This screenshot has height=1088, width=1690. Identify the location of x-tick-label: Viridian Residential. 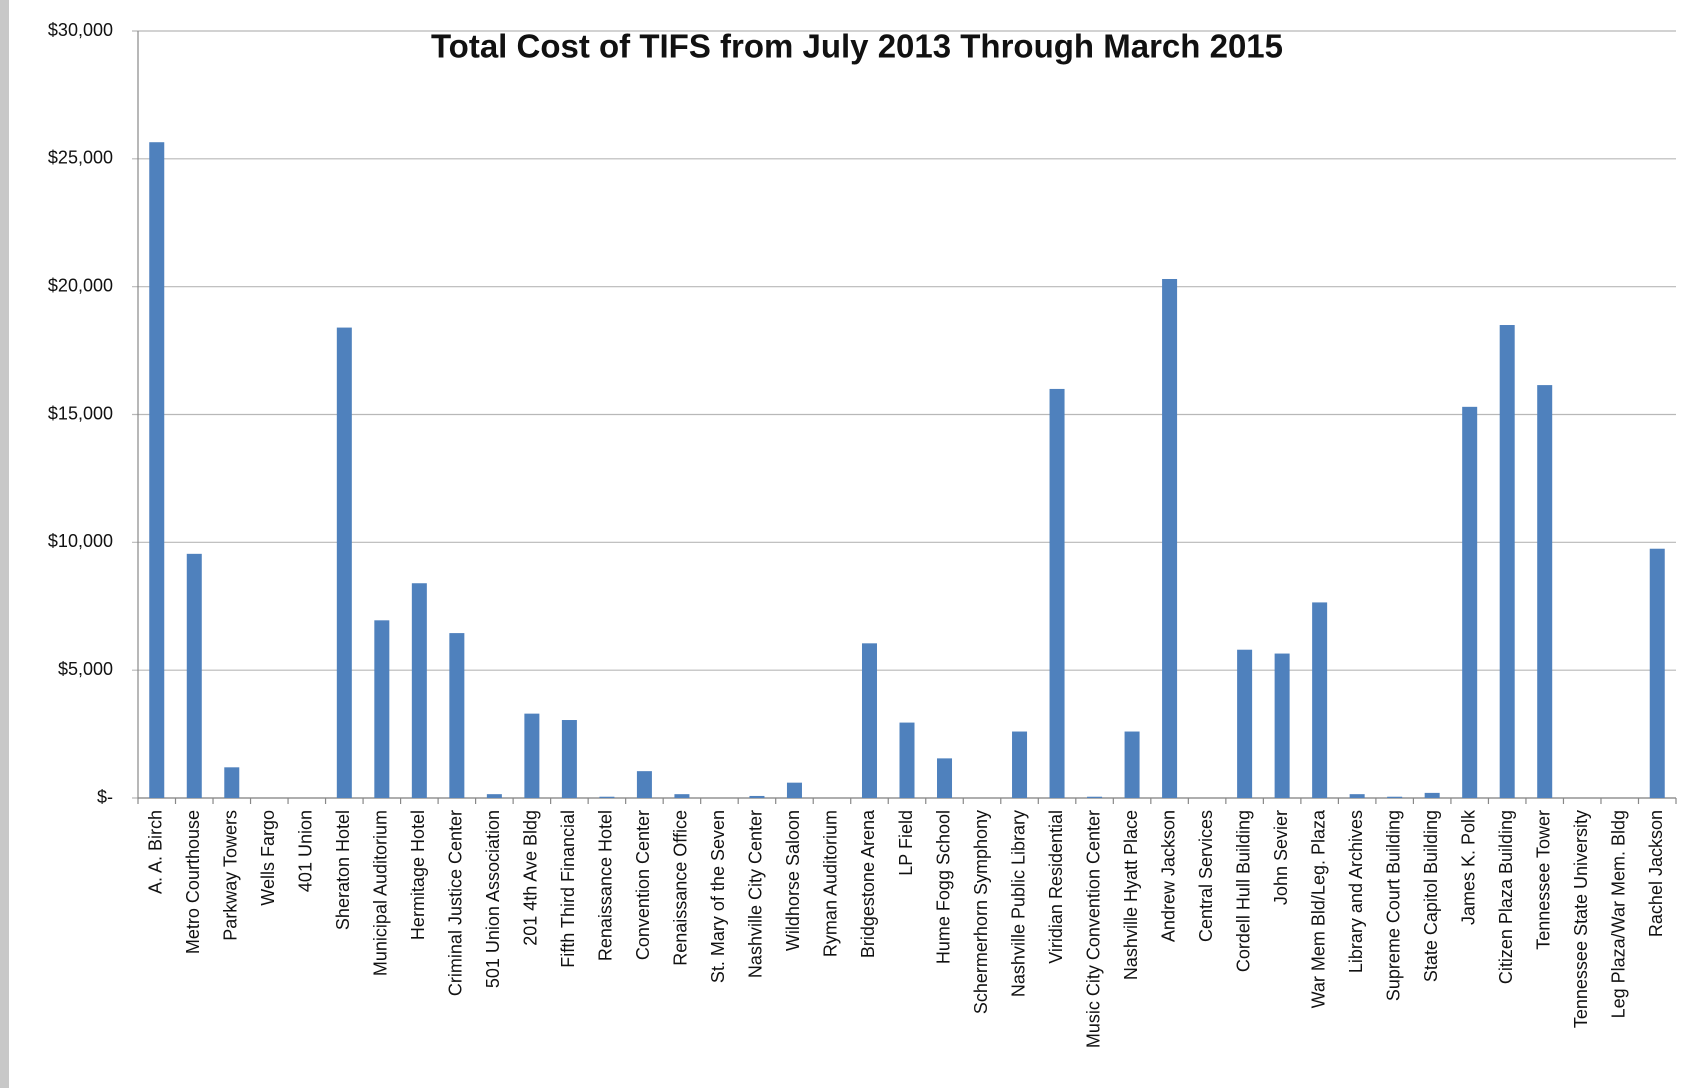
(1056, 887).